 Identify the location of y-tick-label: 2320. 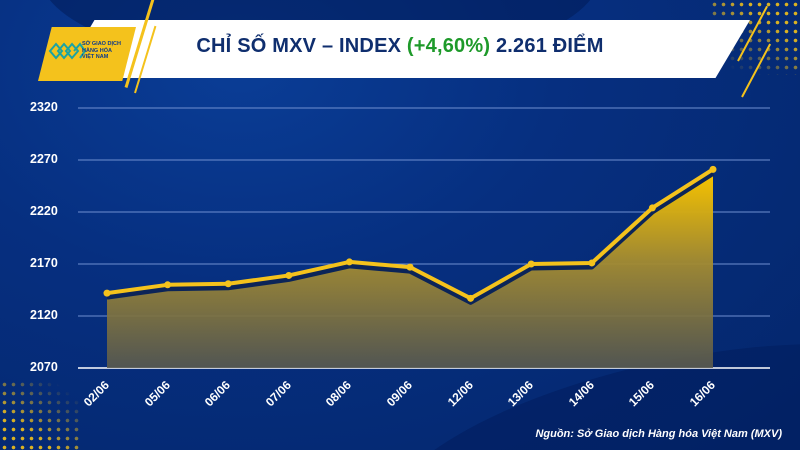
(44, 107).